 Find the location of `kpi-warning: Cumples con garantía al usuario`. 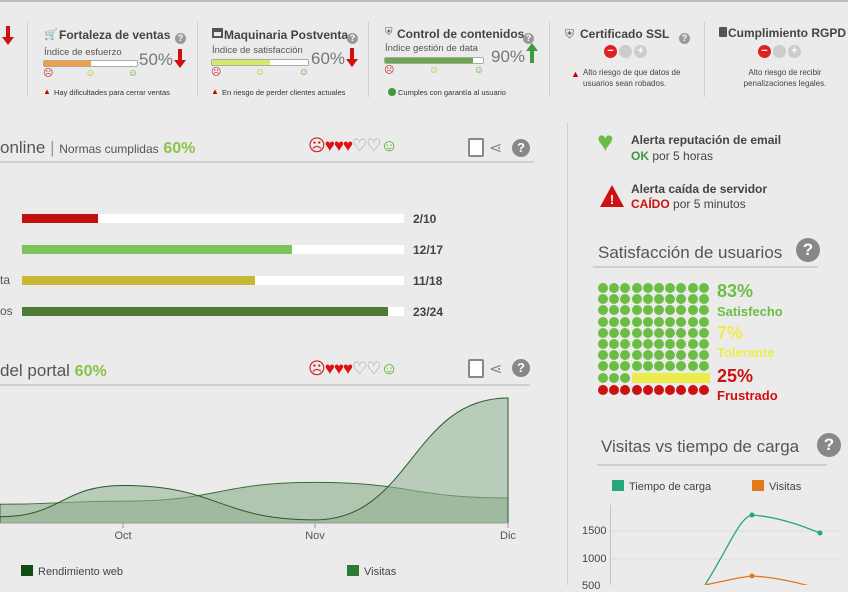

kpi-warning: Cumples con garantía al usuario is located at coordinates (452, 92).